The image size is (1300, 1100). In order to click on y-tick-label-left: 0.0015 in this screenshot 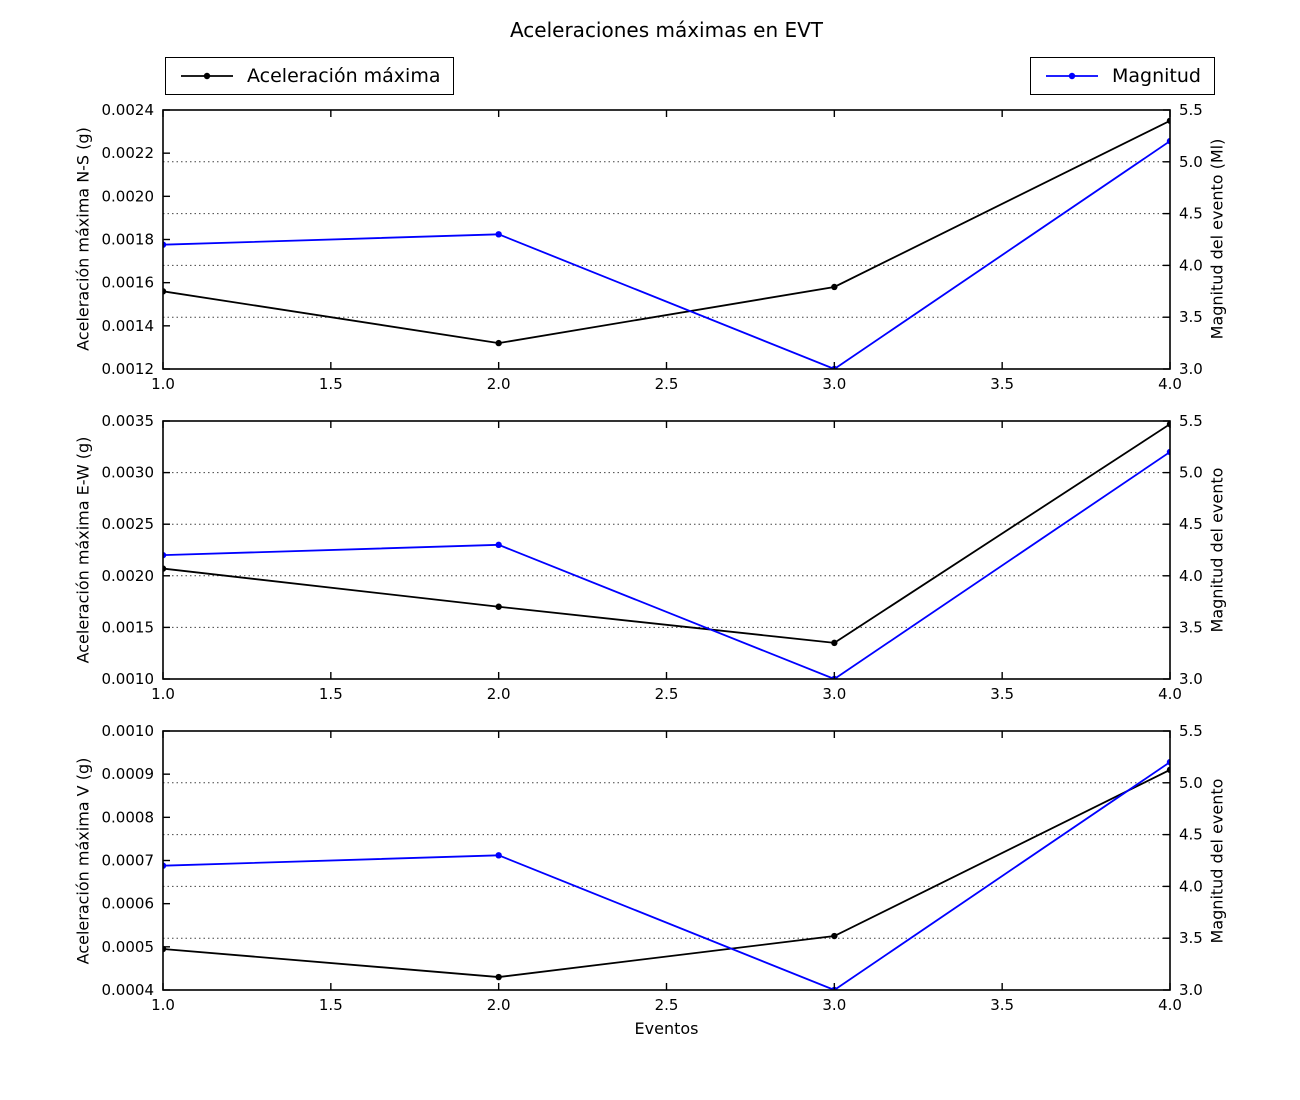, I will do `click(128, 627)`.